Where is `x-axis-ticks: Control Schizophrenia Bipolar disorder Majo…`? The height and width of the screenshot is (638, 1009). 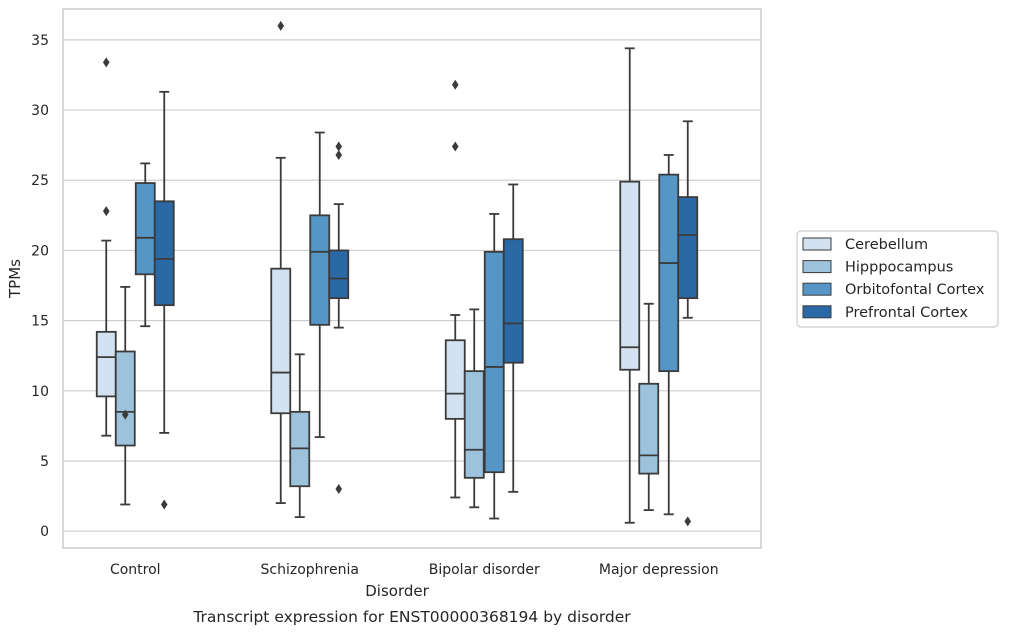
x-axis-ticks: Control Schizophrenia Bipolar disorder Majo… is located at coordinates (414, 570).